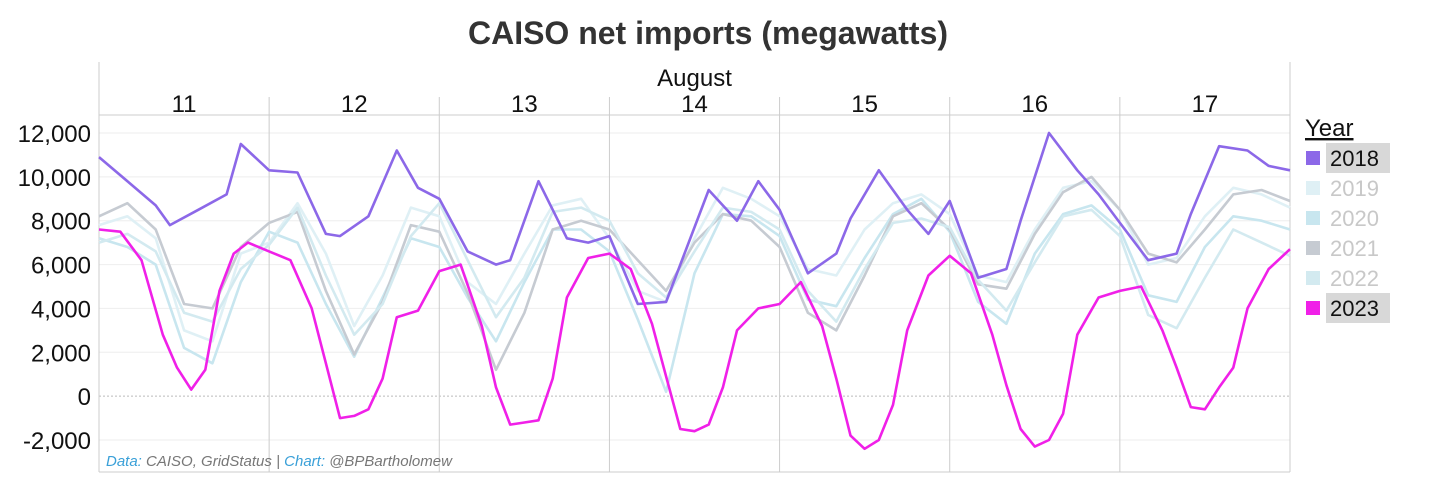 Image resolution: width=1456 pixels, height=480 pixels. I want to click on x-tick-label: 17, so click(1205, 104).